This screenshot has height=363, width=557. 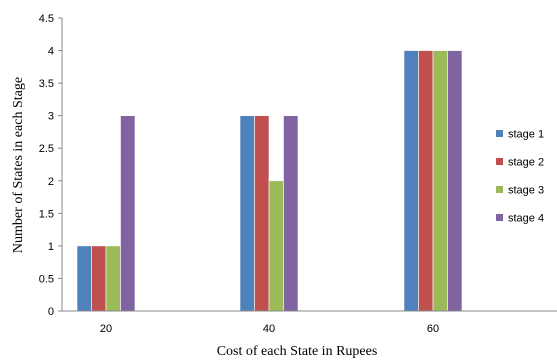 I want to click on x-tick-label: 20, so click(x=106, y=329).